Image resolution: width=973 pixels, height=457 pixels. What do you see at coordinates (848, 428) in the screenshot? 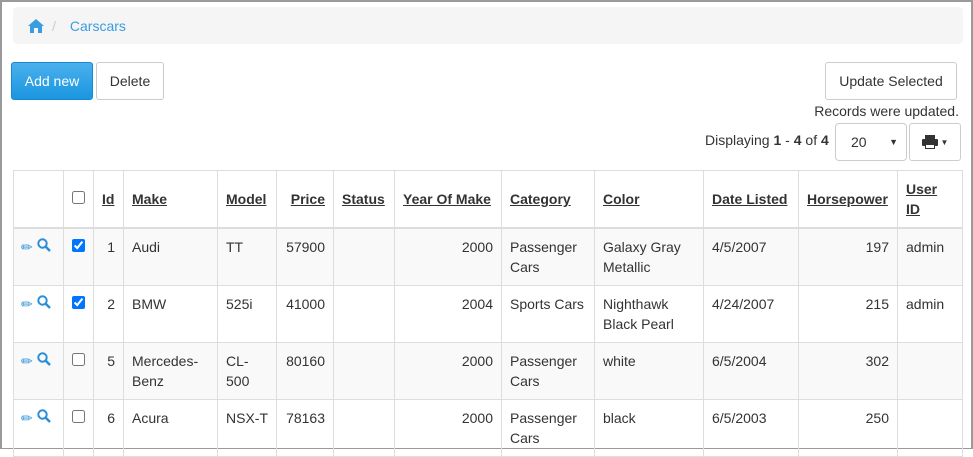
I see `cell-hp: 250` at bounding box center [848, 428].